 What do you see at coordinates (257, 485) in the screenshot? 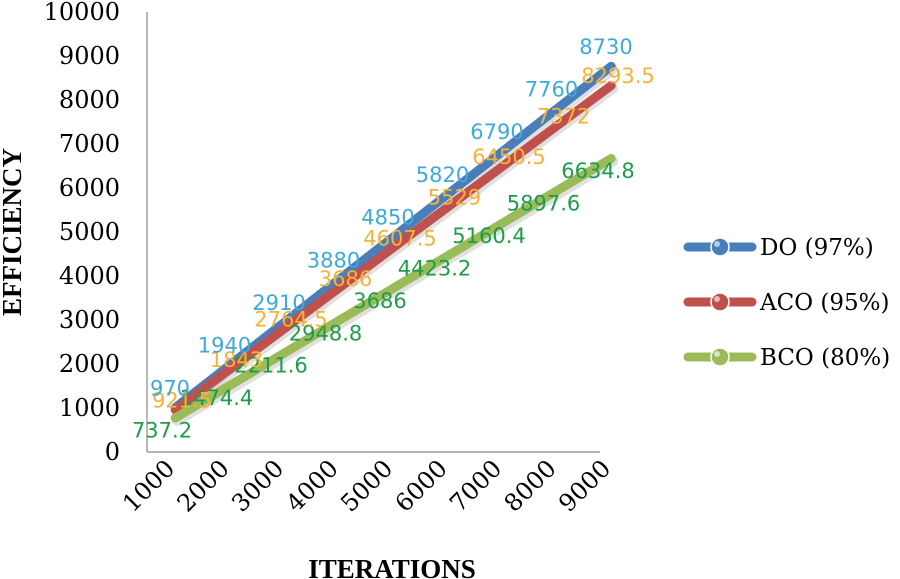
I see `x-tick-label: 3000` at bounding box center [257, 485].